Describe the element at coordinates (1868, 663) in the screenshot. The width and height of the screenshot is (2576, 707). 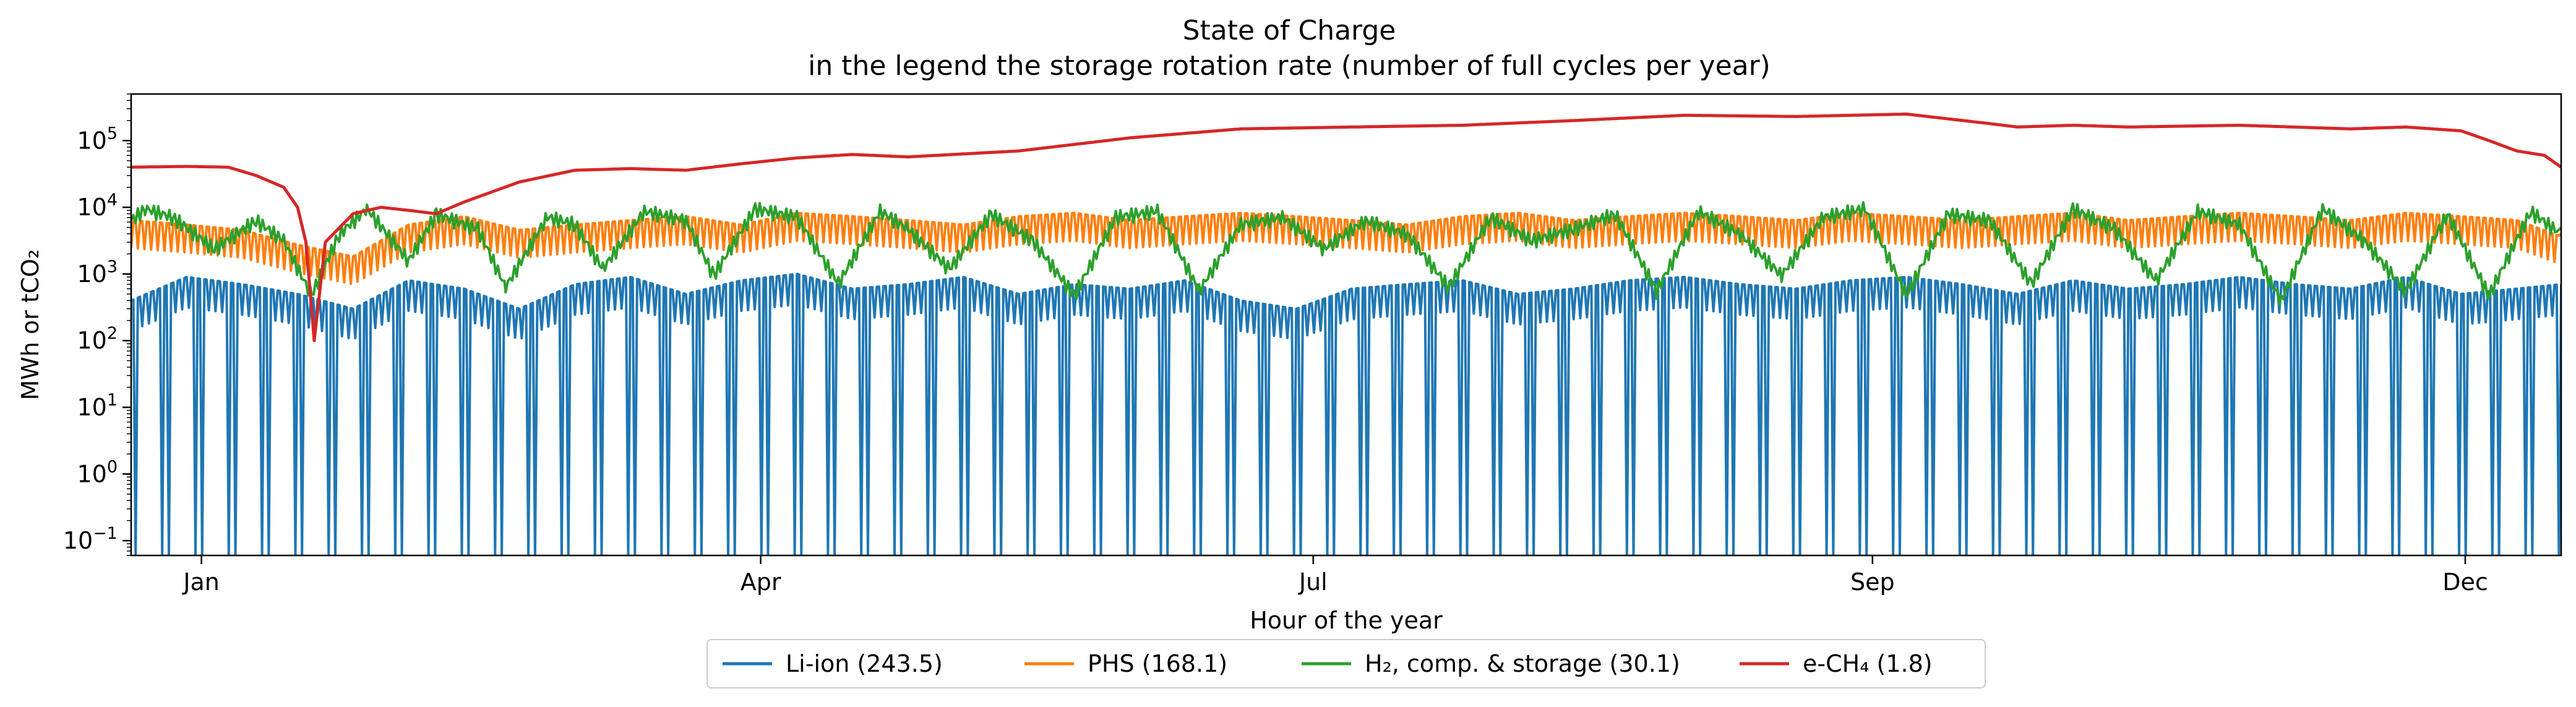
I see `legend-label: e-CH₄ (1.8)` at that location.